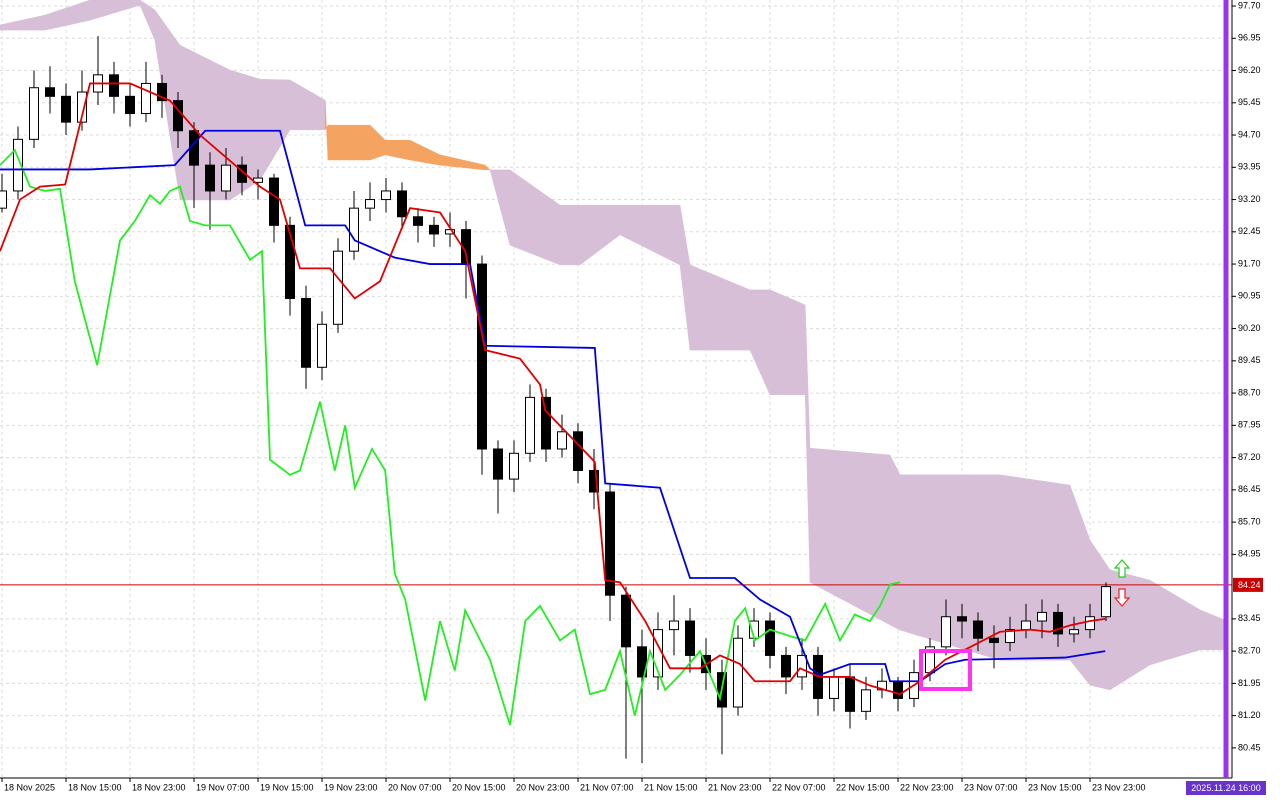 This screenshot has width=1280, height=800. Describe the element at coordinates (29, 787) in the screenshot. I see `x-tick-label: 18 Nov 2025` at that location.